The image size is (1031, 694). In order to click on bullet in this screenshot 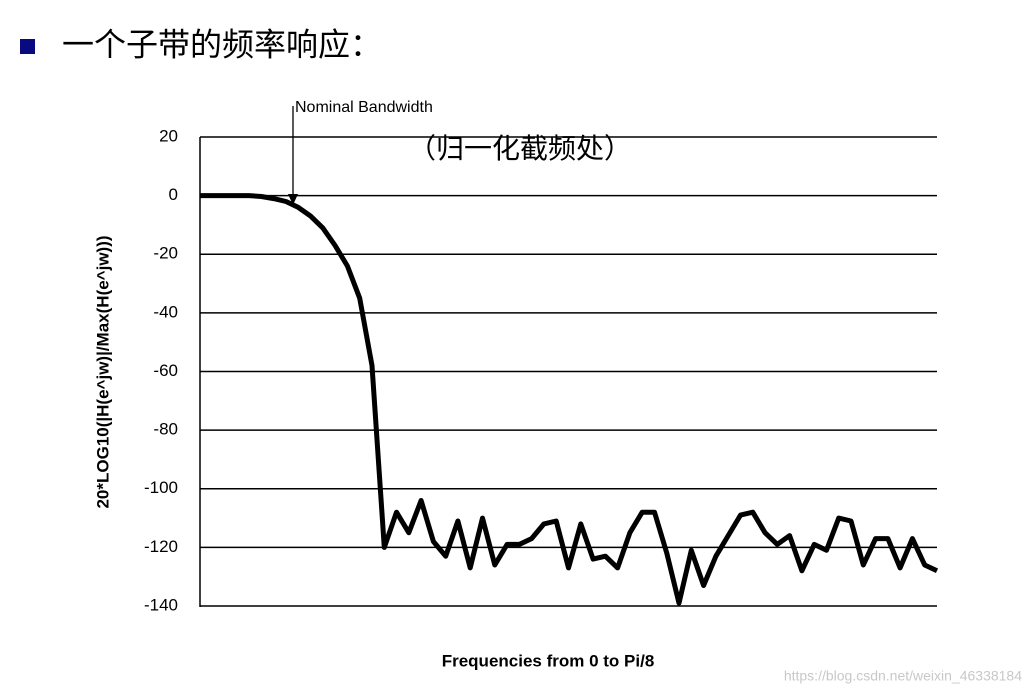, I will do `click(27, 46)`.